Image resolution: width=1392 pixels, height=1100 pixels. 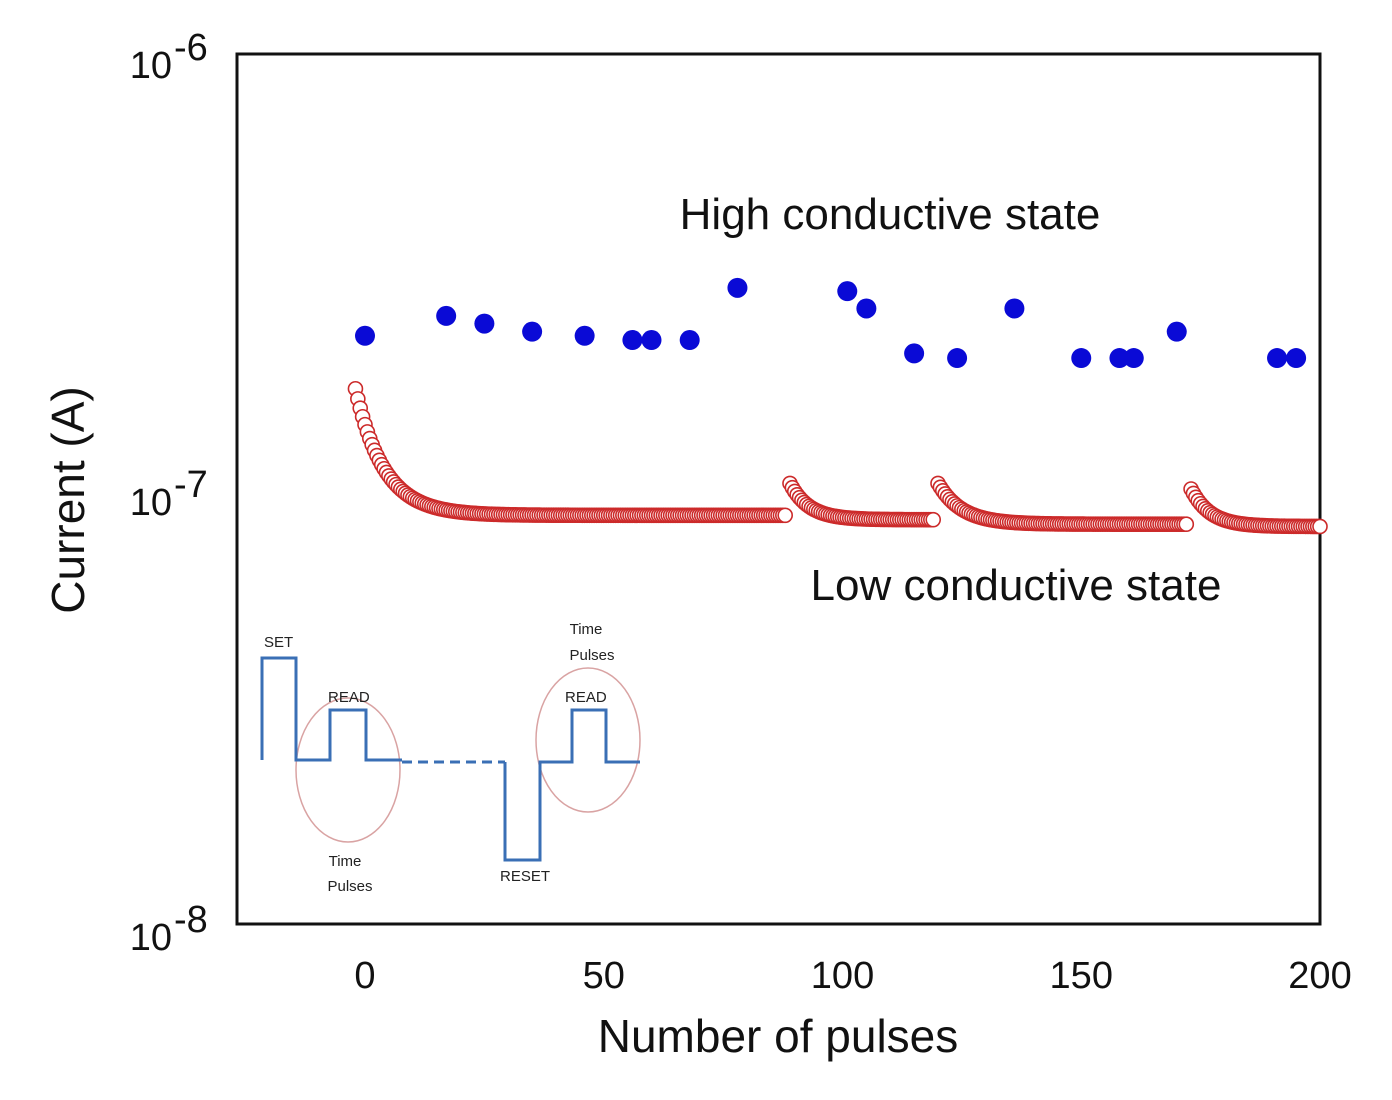 I want to click on x-axis-title: Number of pulses, so click(x=778, y=1036).